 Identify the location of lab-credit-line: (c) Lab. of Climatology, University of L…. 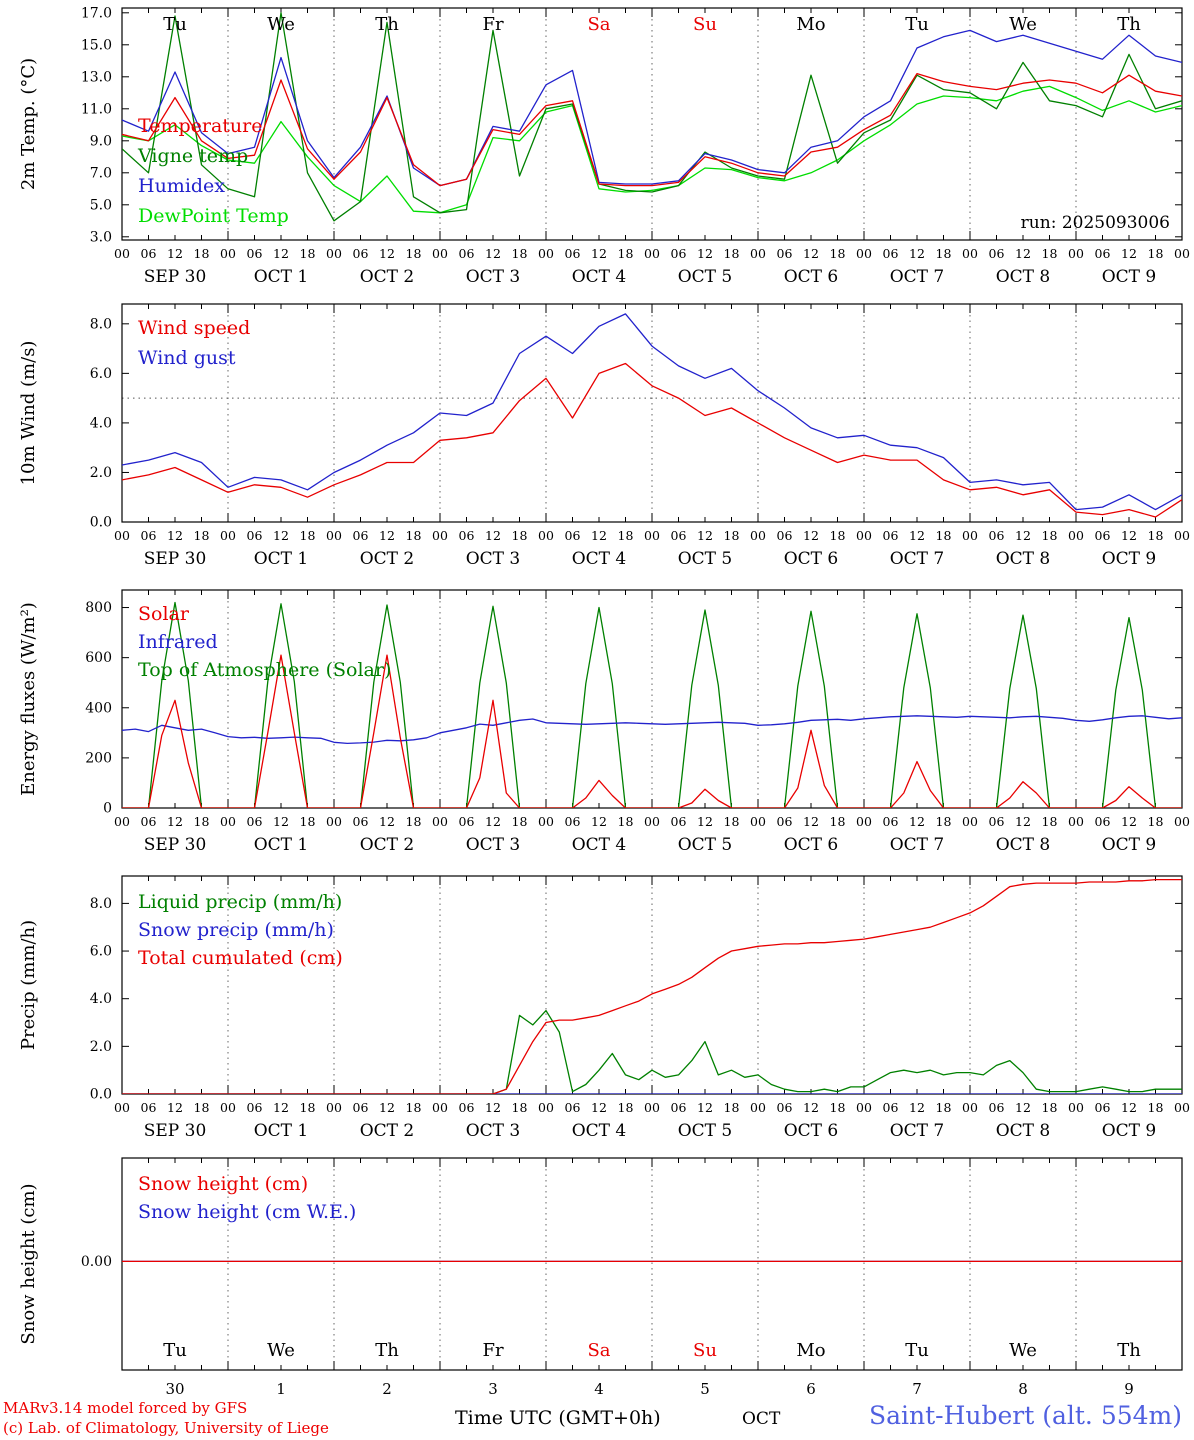
(166, 1427).